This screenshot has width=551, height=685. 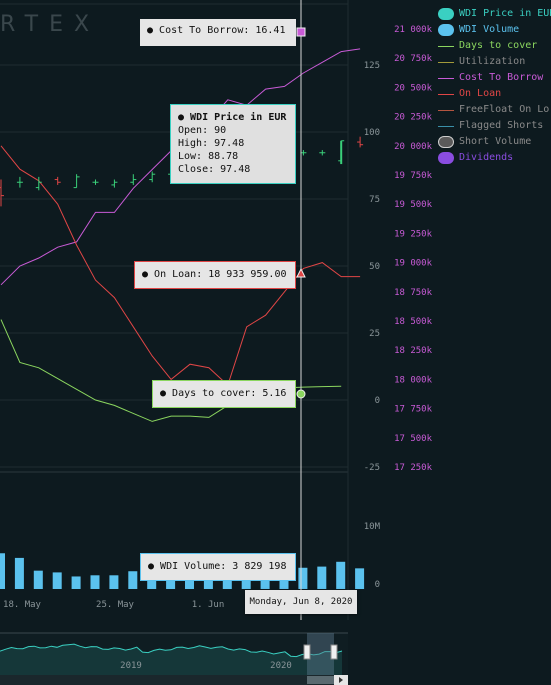 I want to click on tooltip-date: Monday, Jun 8, 2020, so click(x=301, y=602).